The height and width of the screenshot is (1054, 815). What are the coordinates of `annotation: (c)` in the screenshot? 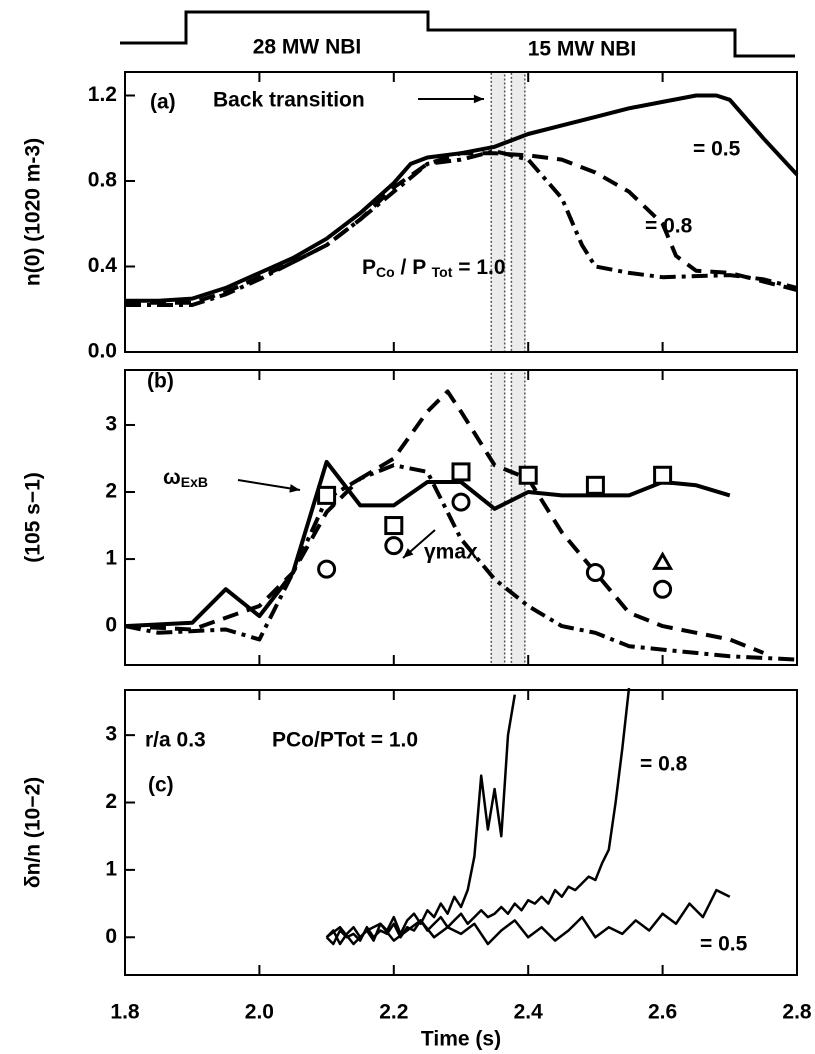 It's located at (161, 785).